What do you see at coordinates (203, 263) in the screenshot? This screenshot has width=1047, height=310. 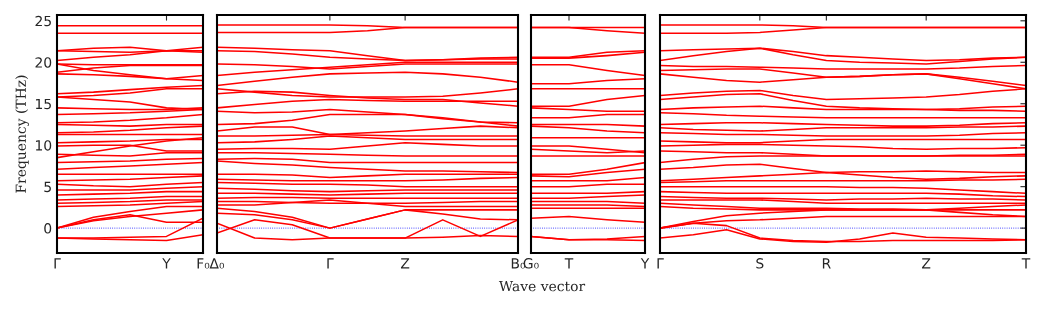 I see `x-tick-label: F₀` at bounding box center [203, 263].